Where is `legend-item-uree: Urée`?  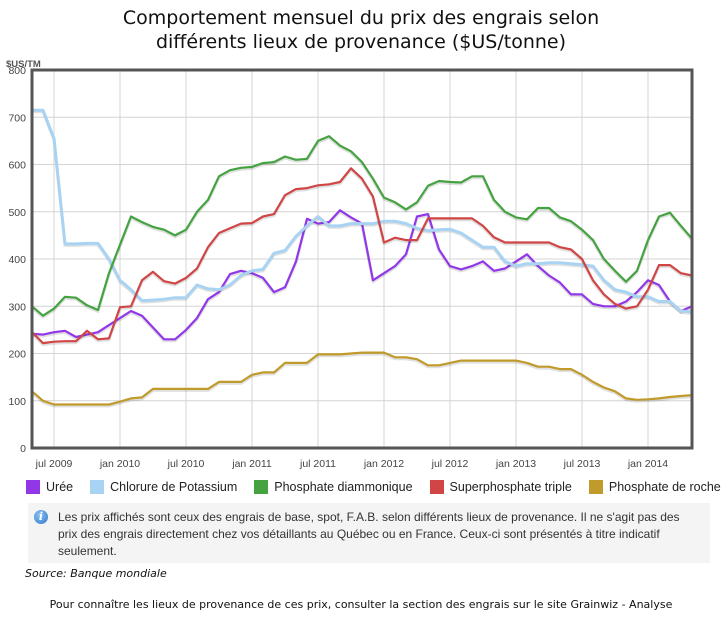
legend-item-uree: Urée is located at coordinates (49, 487).